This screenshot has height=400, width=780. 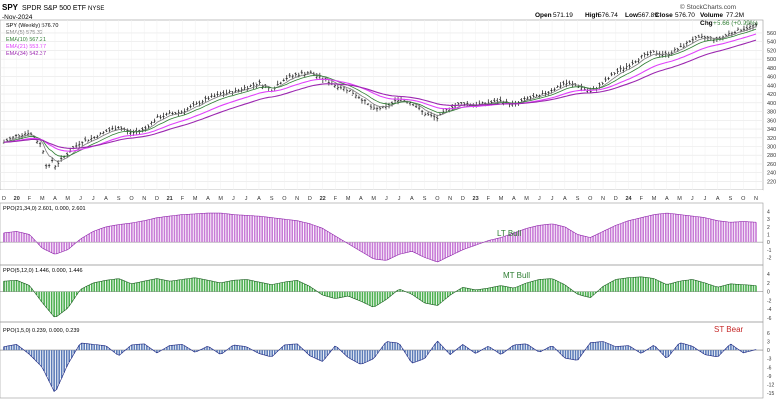 I want to click on low-label: Low, so click(x=632, y=15).